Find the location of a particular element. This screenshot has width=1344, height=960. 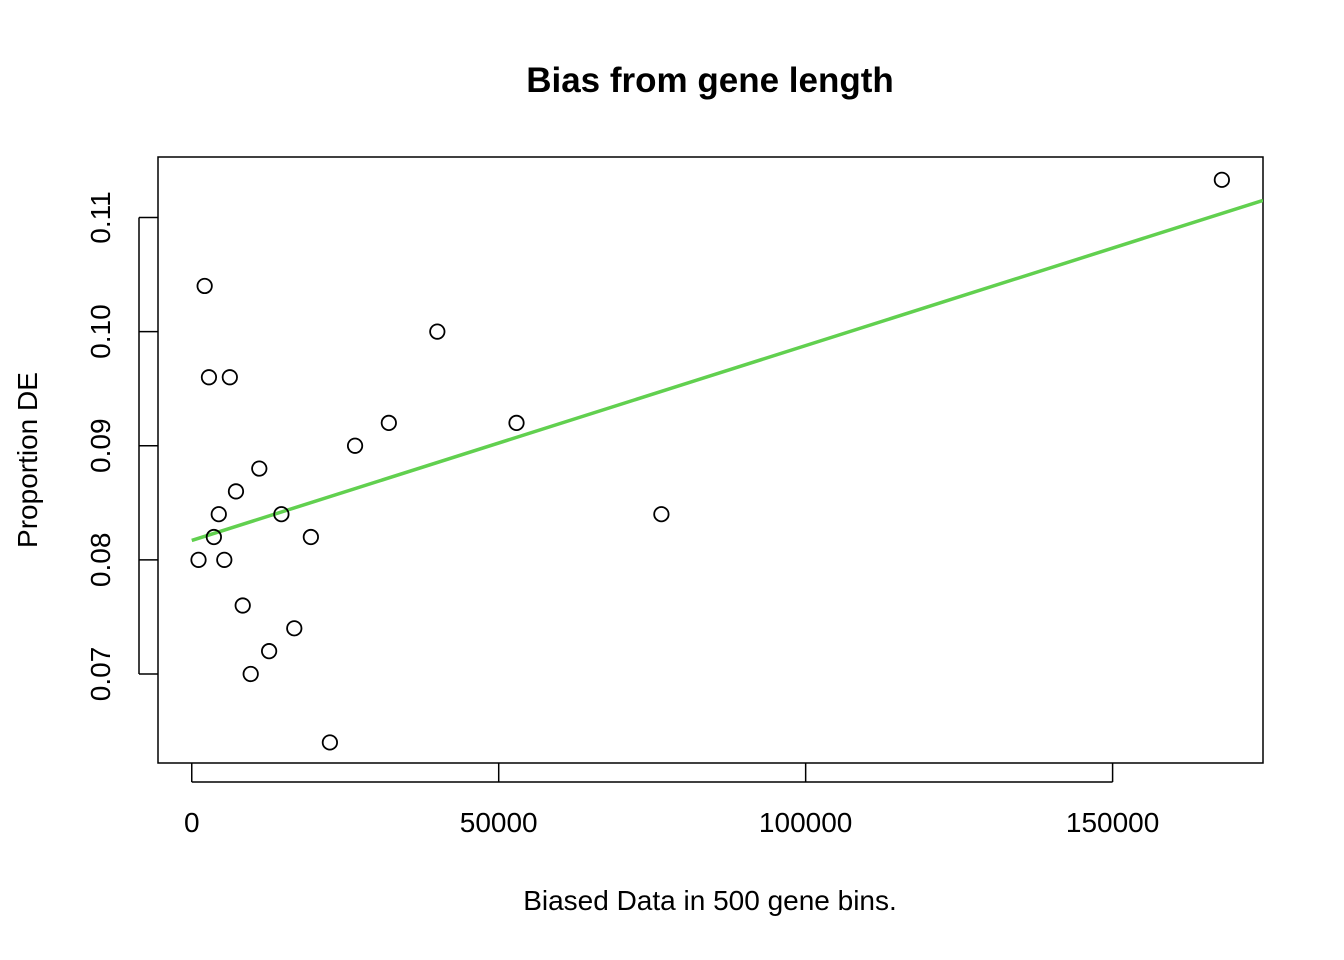

x-tick-label: 50000 is located at coordinates (499, 822).